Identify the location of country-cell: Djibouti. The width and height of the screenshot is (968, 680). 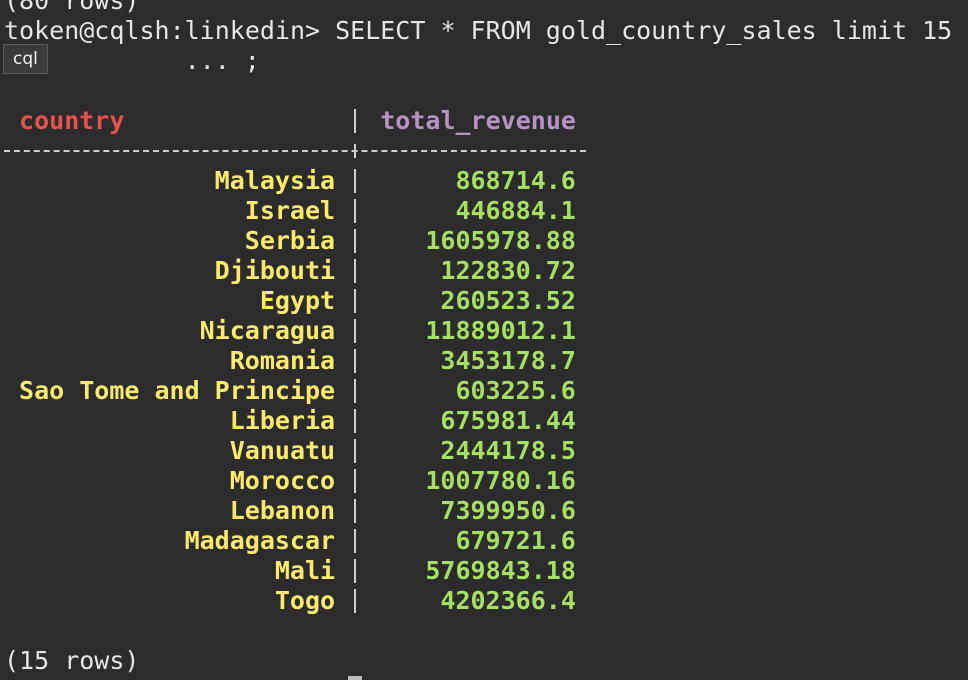
(275, 270).